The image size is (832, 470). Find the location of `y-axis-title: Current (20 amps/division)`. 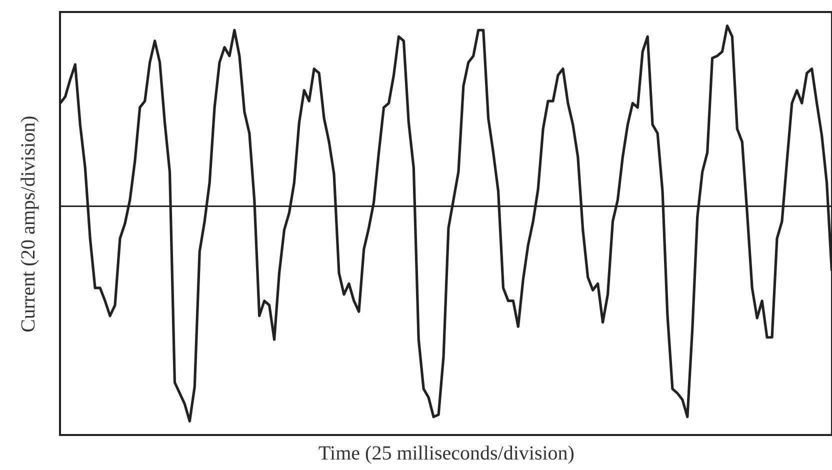

y-axis-title: Current (20 amps/division) is located at coordinates (29, 224).